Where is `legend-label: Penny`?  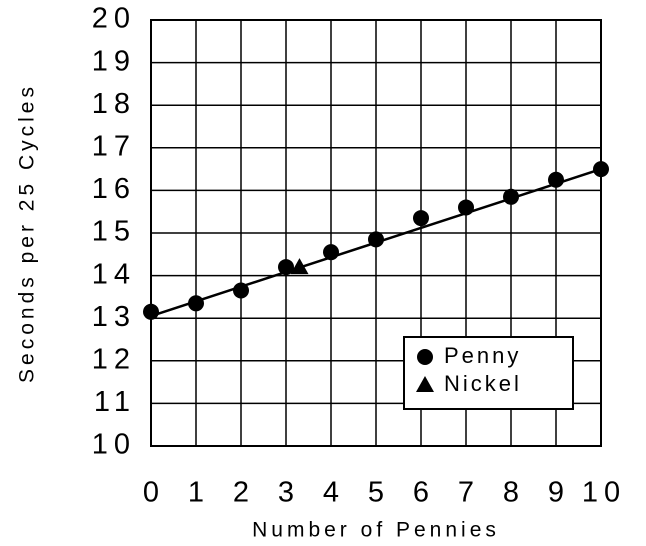 legend-label: Penny is located at coordinates (482, 355).